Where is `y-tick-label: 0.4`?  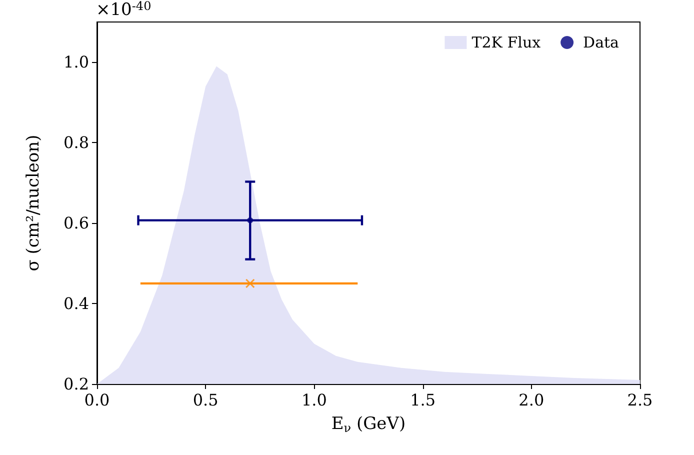
y-tick-label: 0.4 is located at coordinates (76, 304).